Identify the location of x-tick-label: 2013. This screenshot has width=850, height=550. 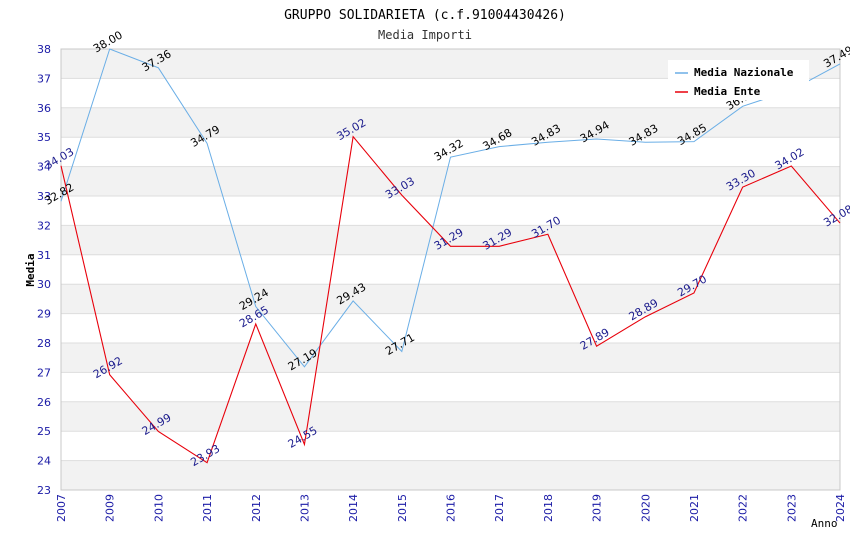
(304, 508).